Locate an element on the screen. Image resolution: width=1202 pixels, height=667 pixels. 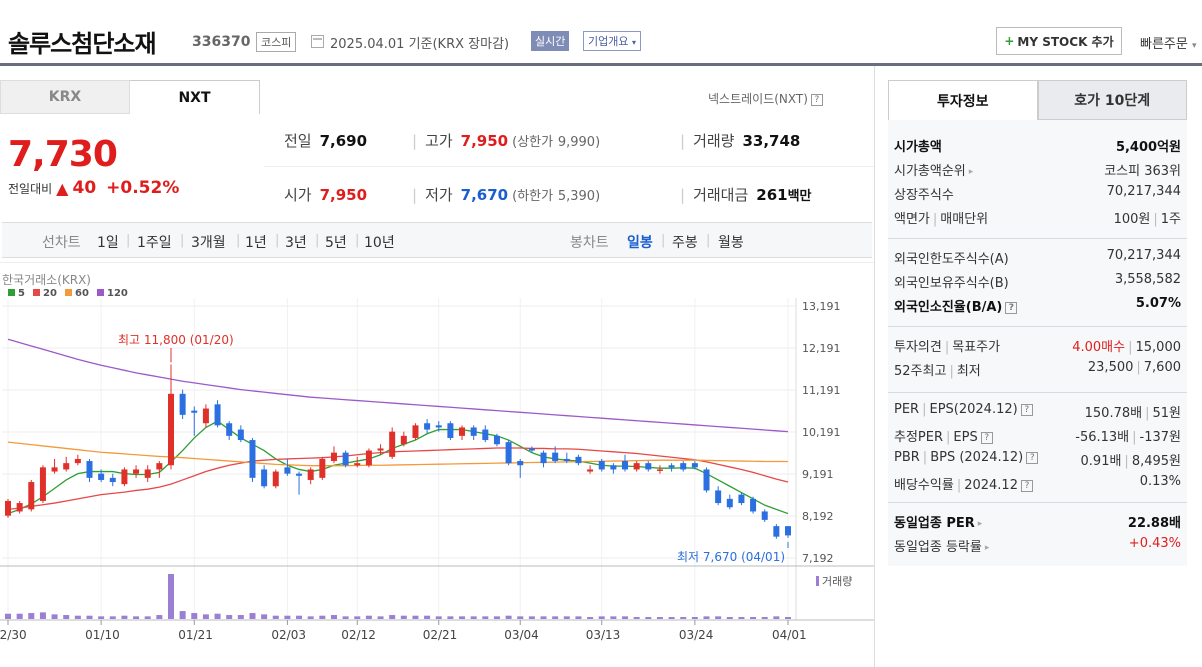
candle-weekly: 주봉 is located at coordinates (685, 243).